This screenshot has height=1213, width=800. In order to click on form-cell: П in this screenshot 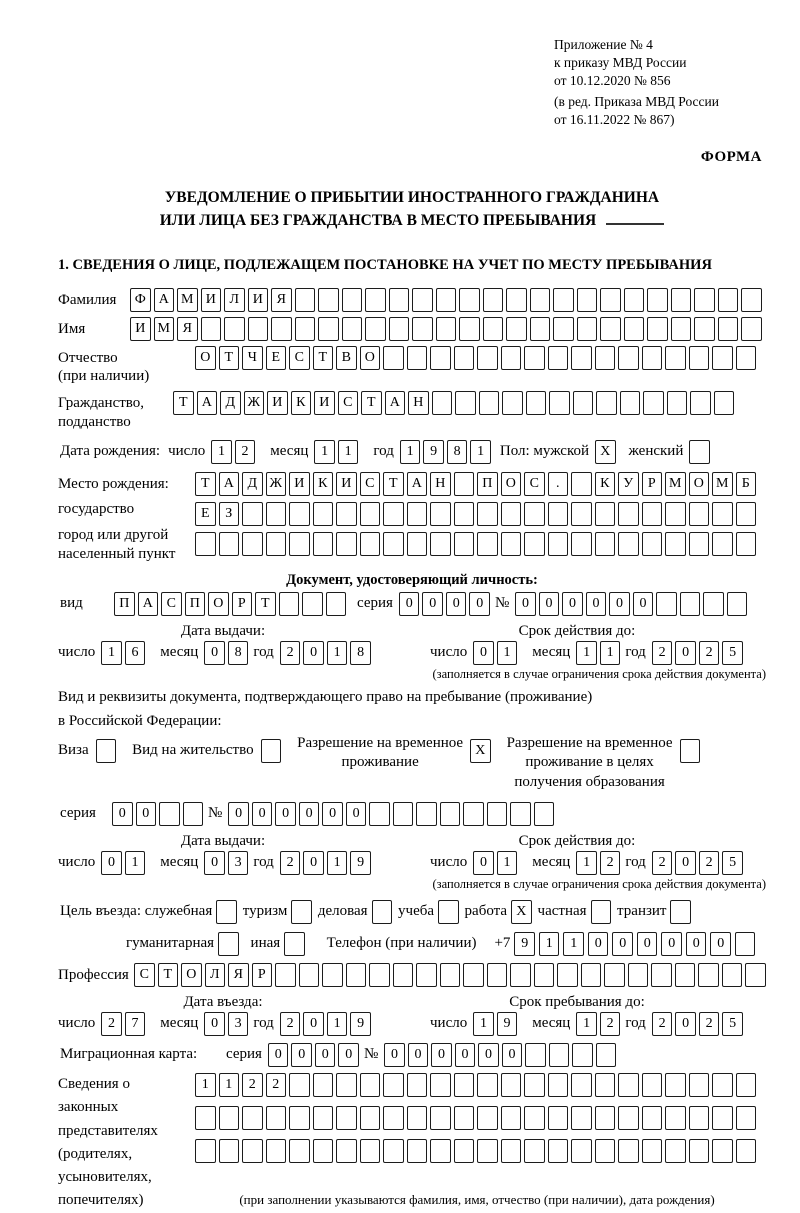, I will do `click(194, 603)`.